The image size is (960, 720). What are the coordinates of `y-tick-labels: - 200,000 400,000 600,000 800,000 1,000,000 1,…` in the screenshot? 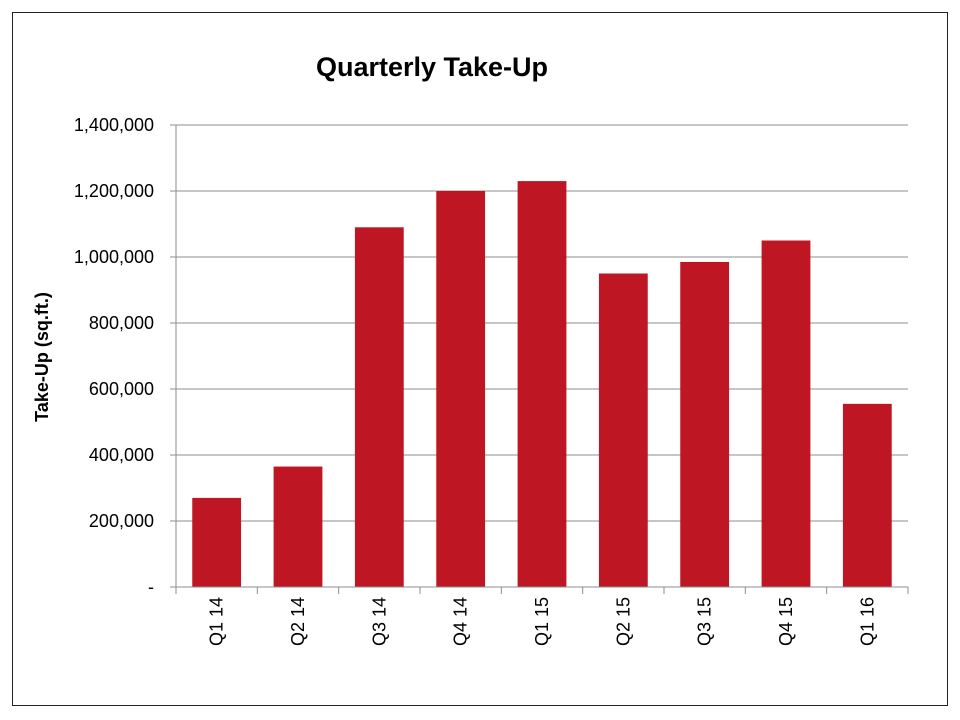 It's located at (114, 356).